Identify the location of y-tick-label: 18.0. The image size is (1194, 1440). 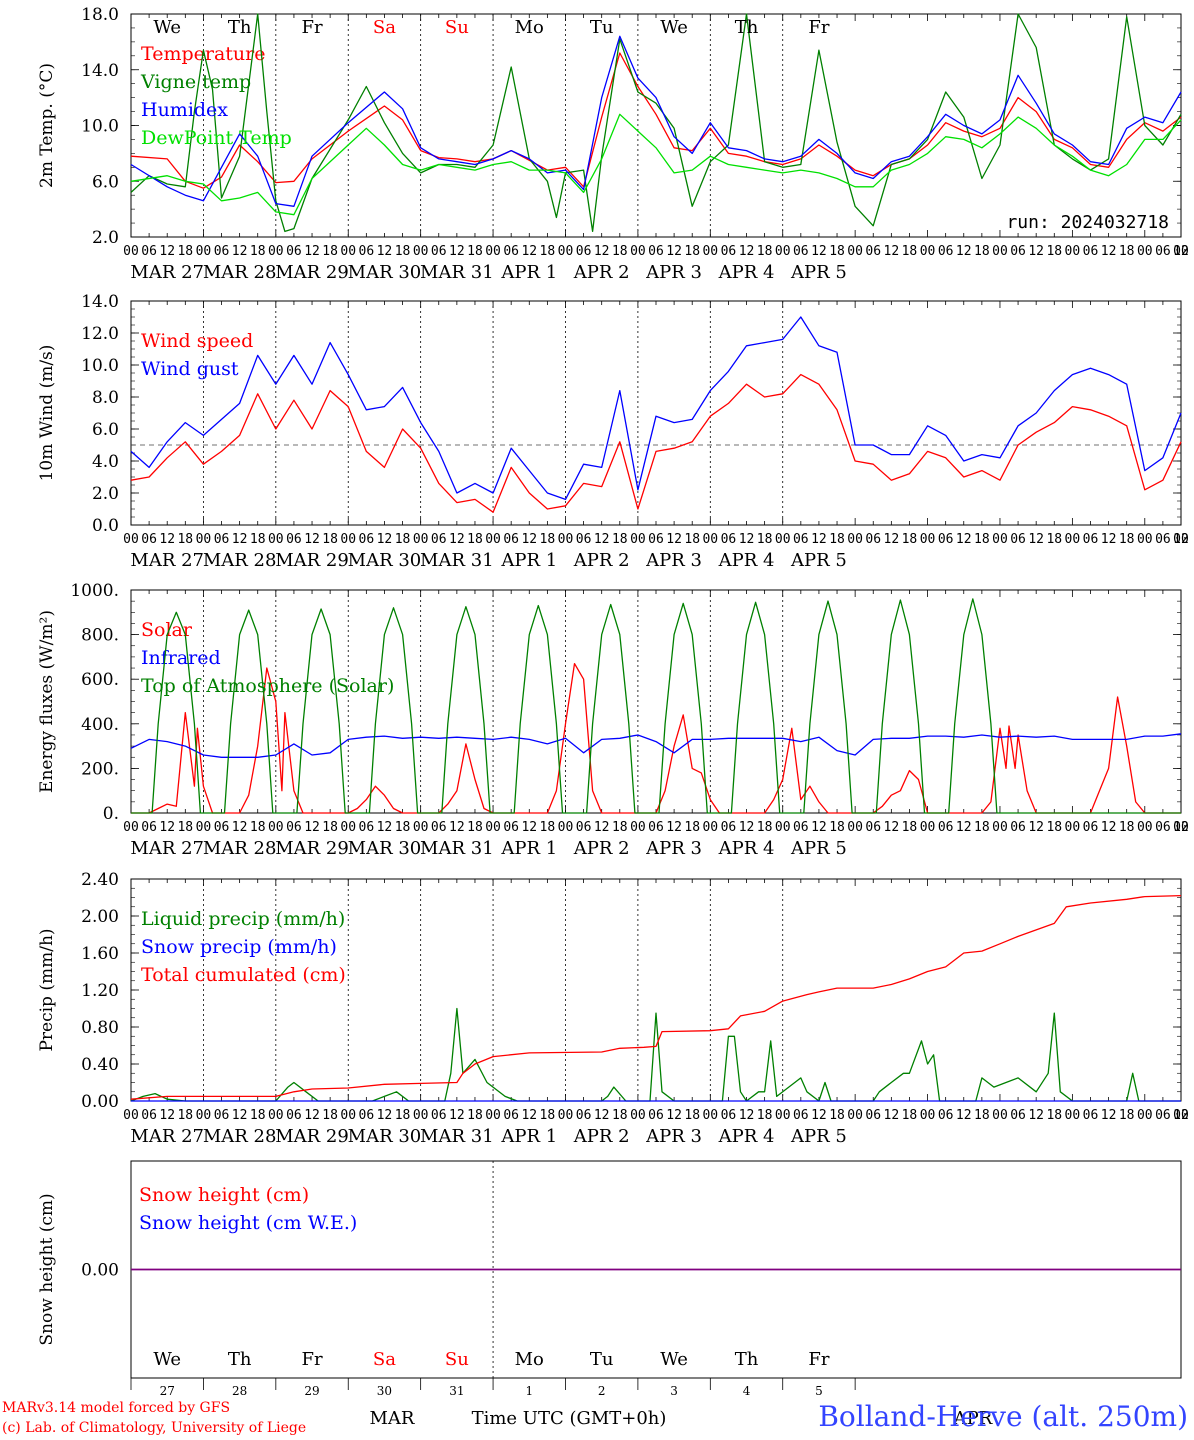
(100, 15).